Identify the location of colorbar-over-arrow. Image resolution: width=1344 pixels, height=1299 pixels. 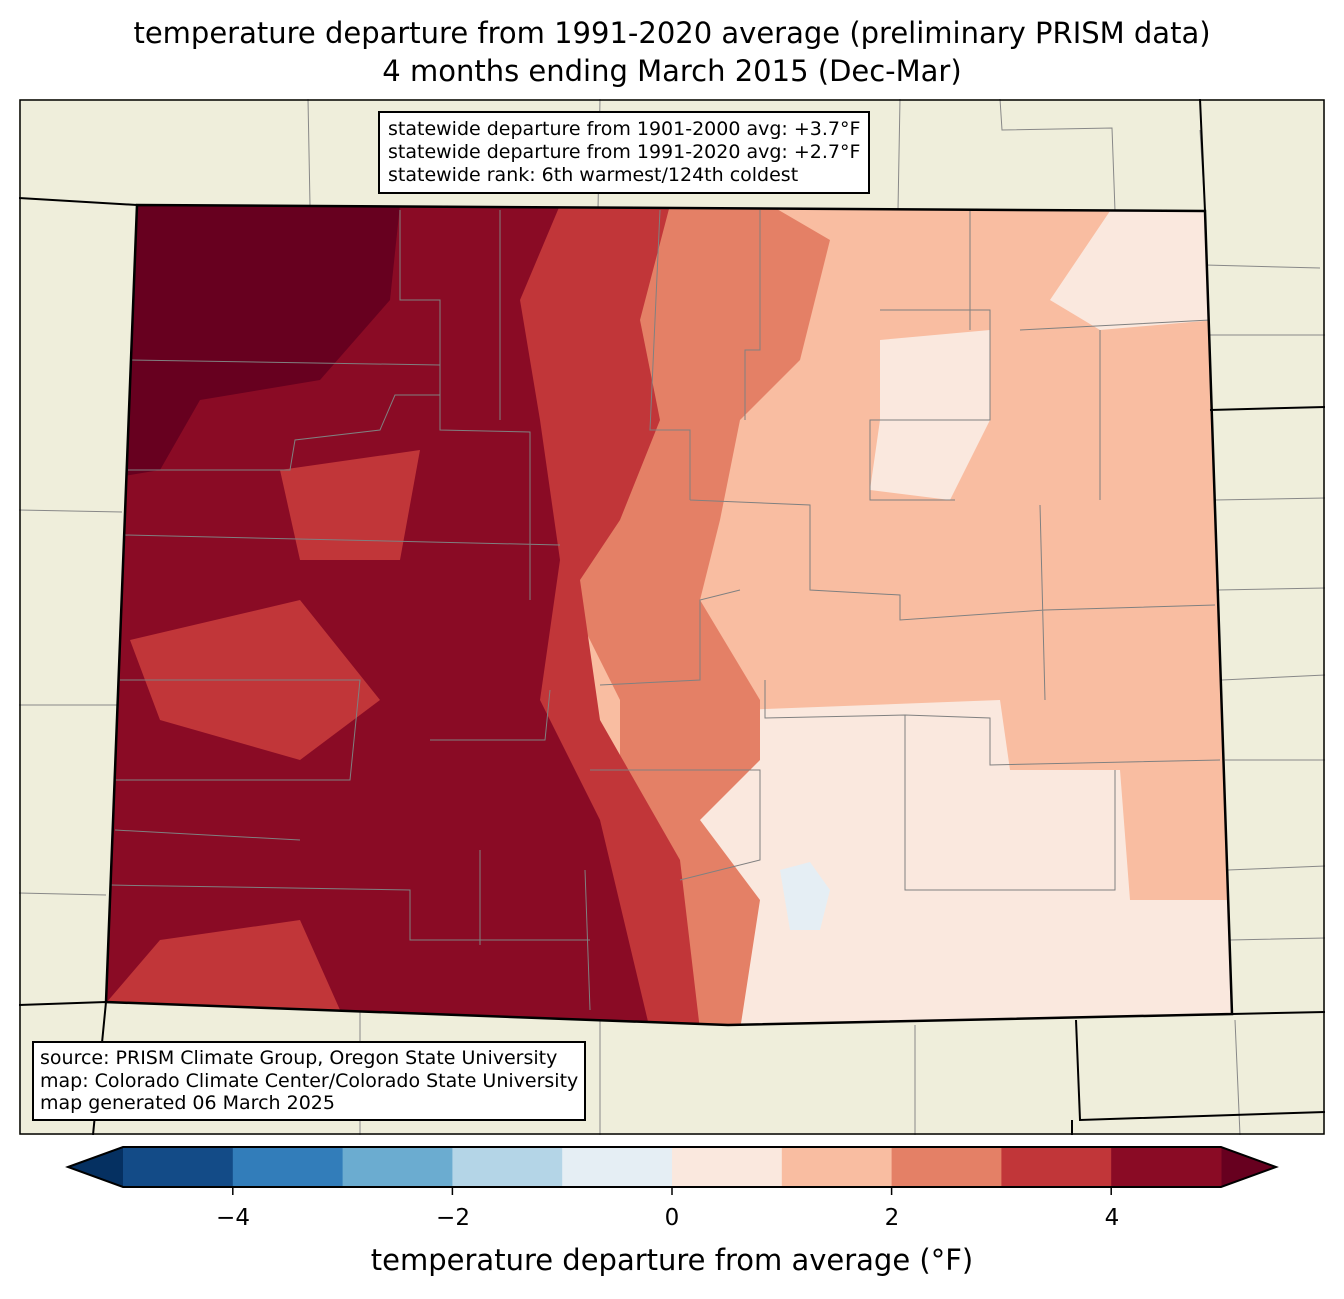
(1248, 1167).